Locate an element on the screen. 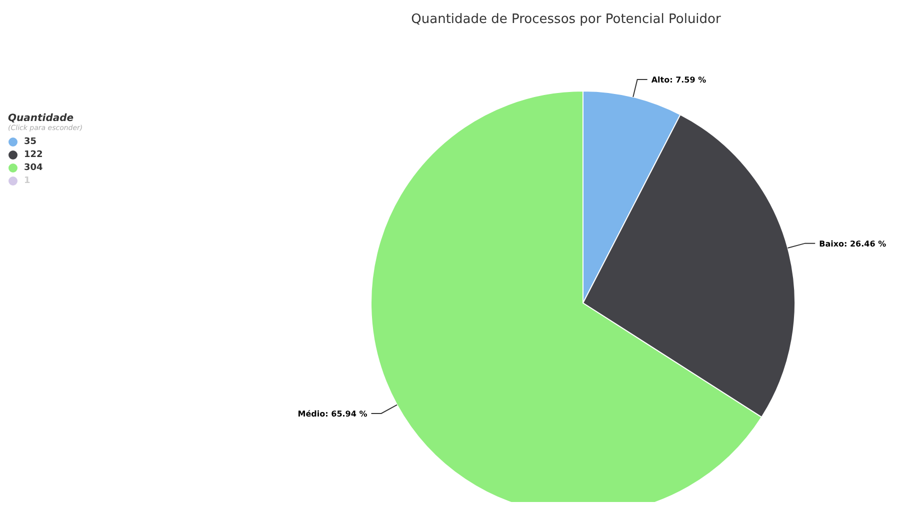 Image resolution: width=902 pixels, height=510 pixels. slice-label: Médio: 65.94 % is located at coordinates (333, 413).